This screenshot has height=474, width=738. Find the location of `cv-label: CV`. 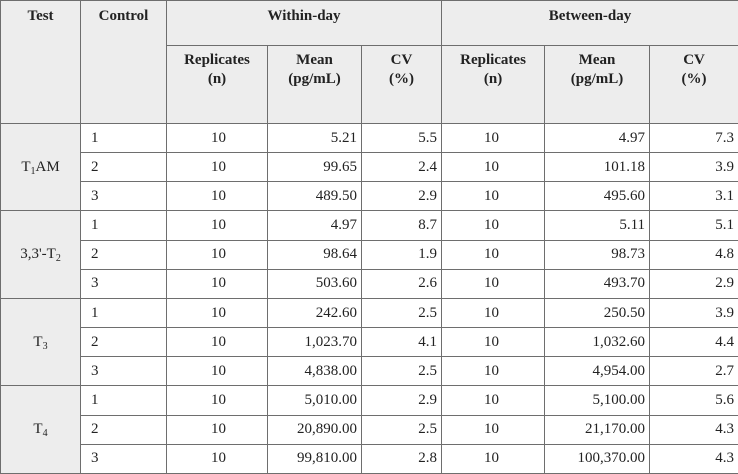

cv-label: CV is located at coordinates (401, 60).